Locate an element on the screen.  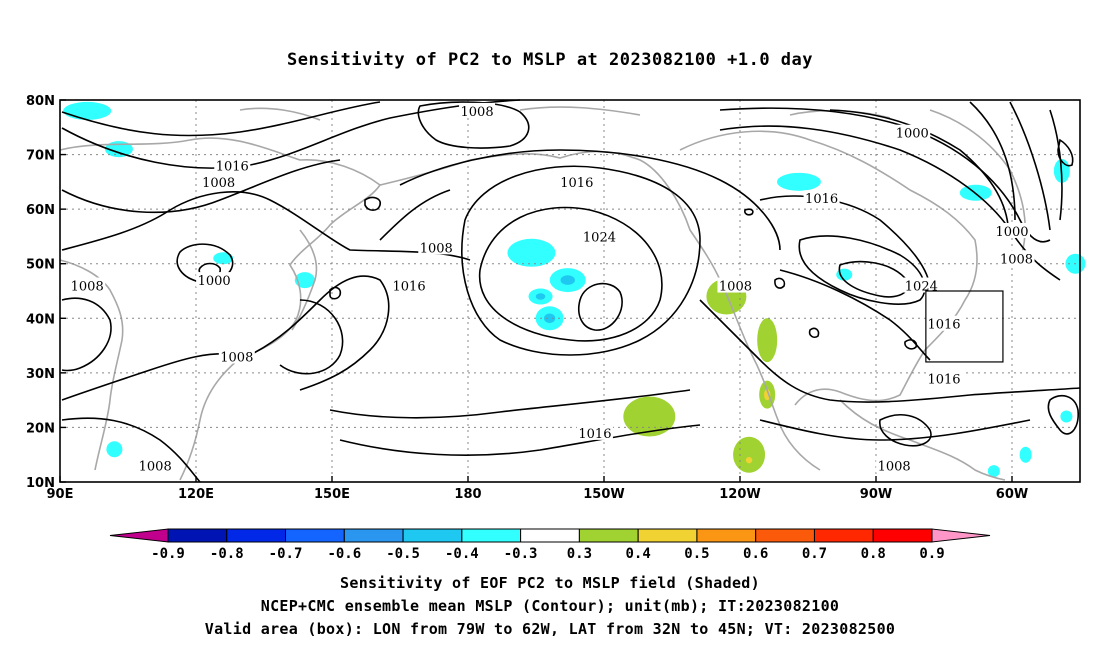
colorbar-label: -0.8 is located at coordinates (227, 554).